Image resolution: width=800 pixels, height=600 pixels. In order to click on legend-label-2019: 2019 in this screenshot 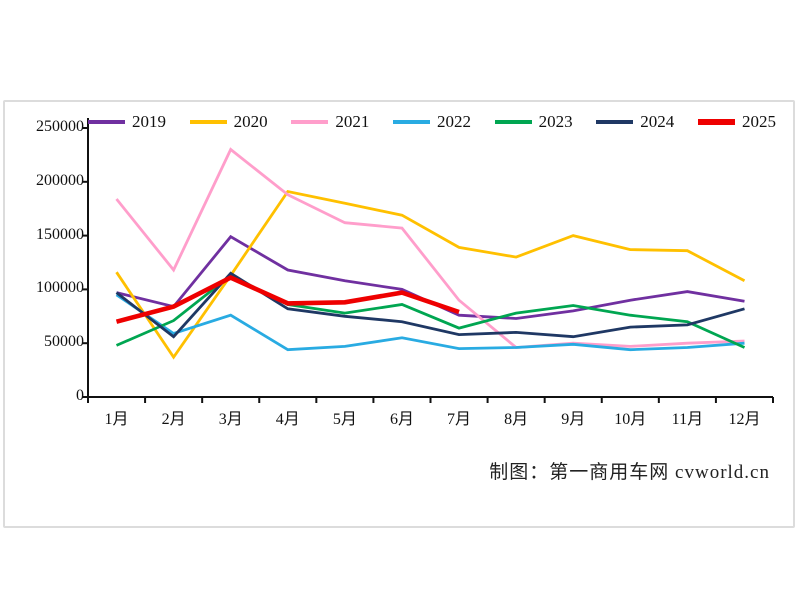, I will do `click(149, 121)`.